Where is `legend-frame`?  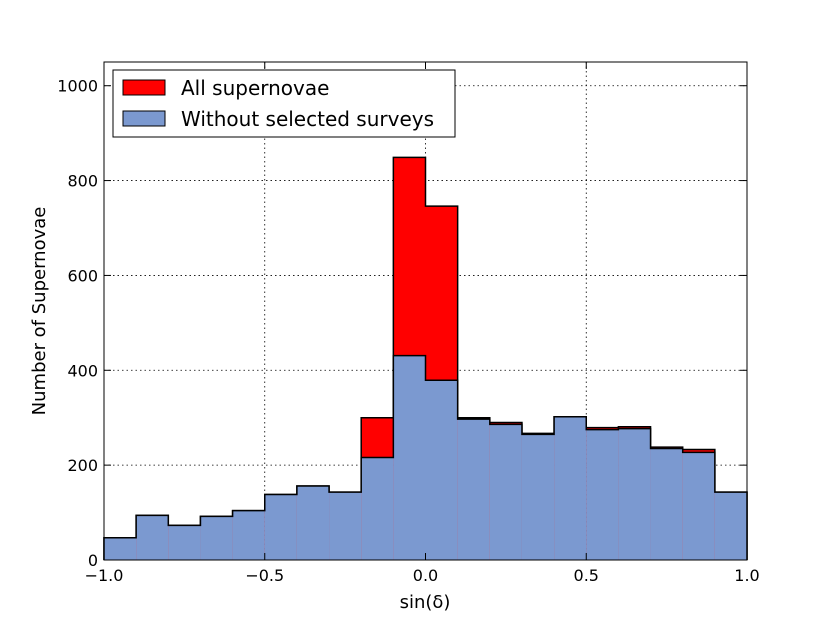
legend-frame is located at coordinates (284, 103).